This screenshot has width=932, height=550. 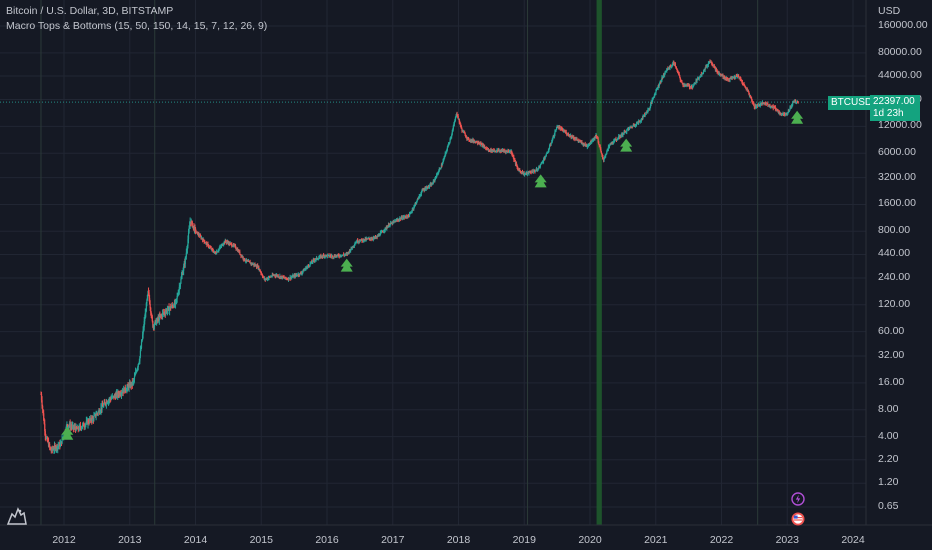 I want to click on bottom-signal-arrow, so click(x=346, y=265).